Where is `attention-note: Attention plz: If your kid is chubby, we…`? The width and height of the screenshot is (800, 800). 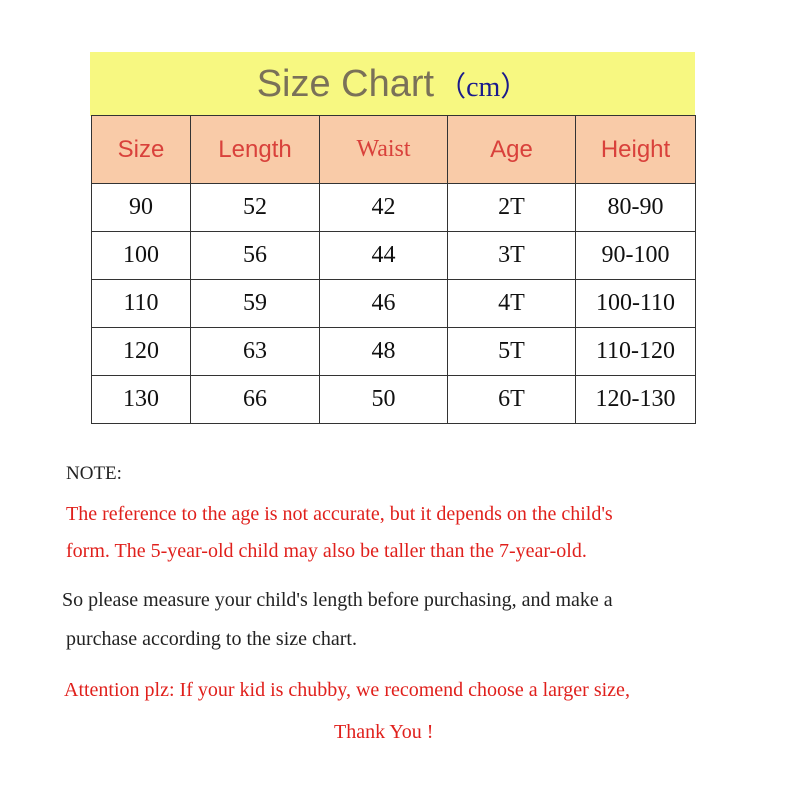 attention-note: Attention plz: If your kid is chubby, we… is located at coordinates (347, 690).